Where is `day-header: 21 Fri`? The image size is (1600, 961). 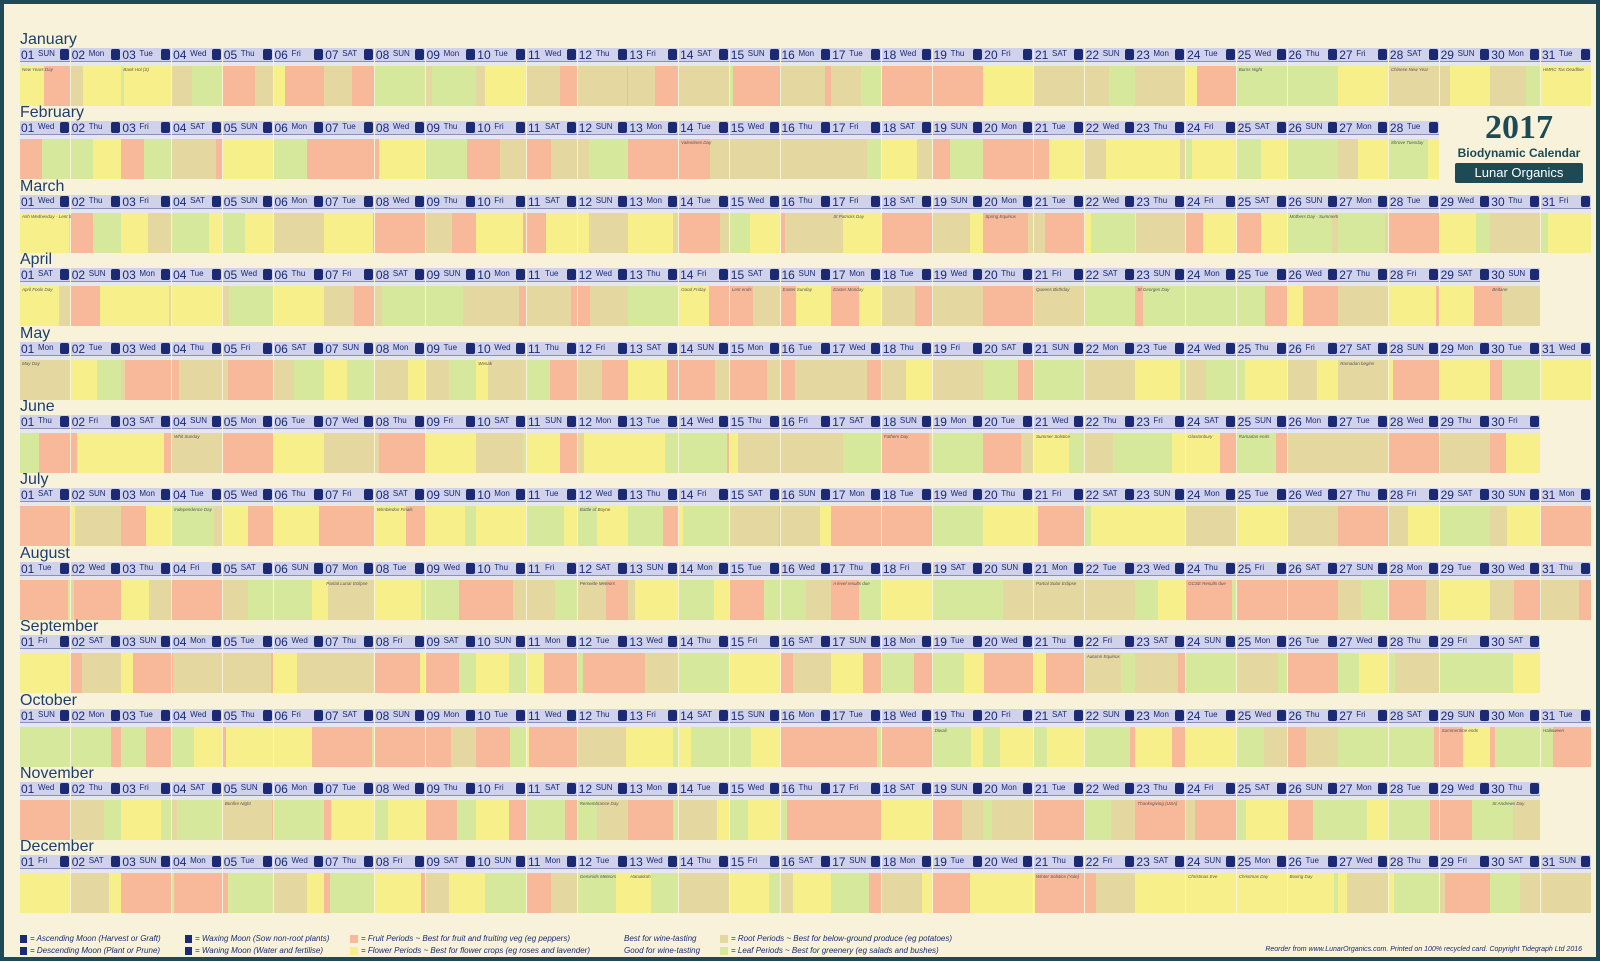 day-header: 21 Fri is located at coordinates (1059, 495).